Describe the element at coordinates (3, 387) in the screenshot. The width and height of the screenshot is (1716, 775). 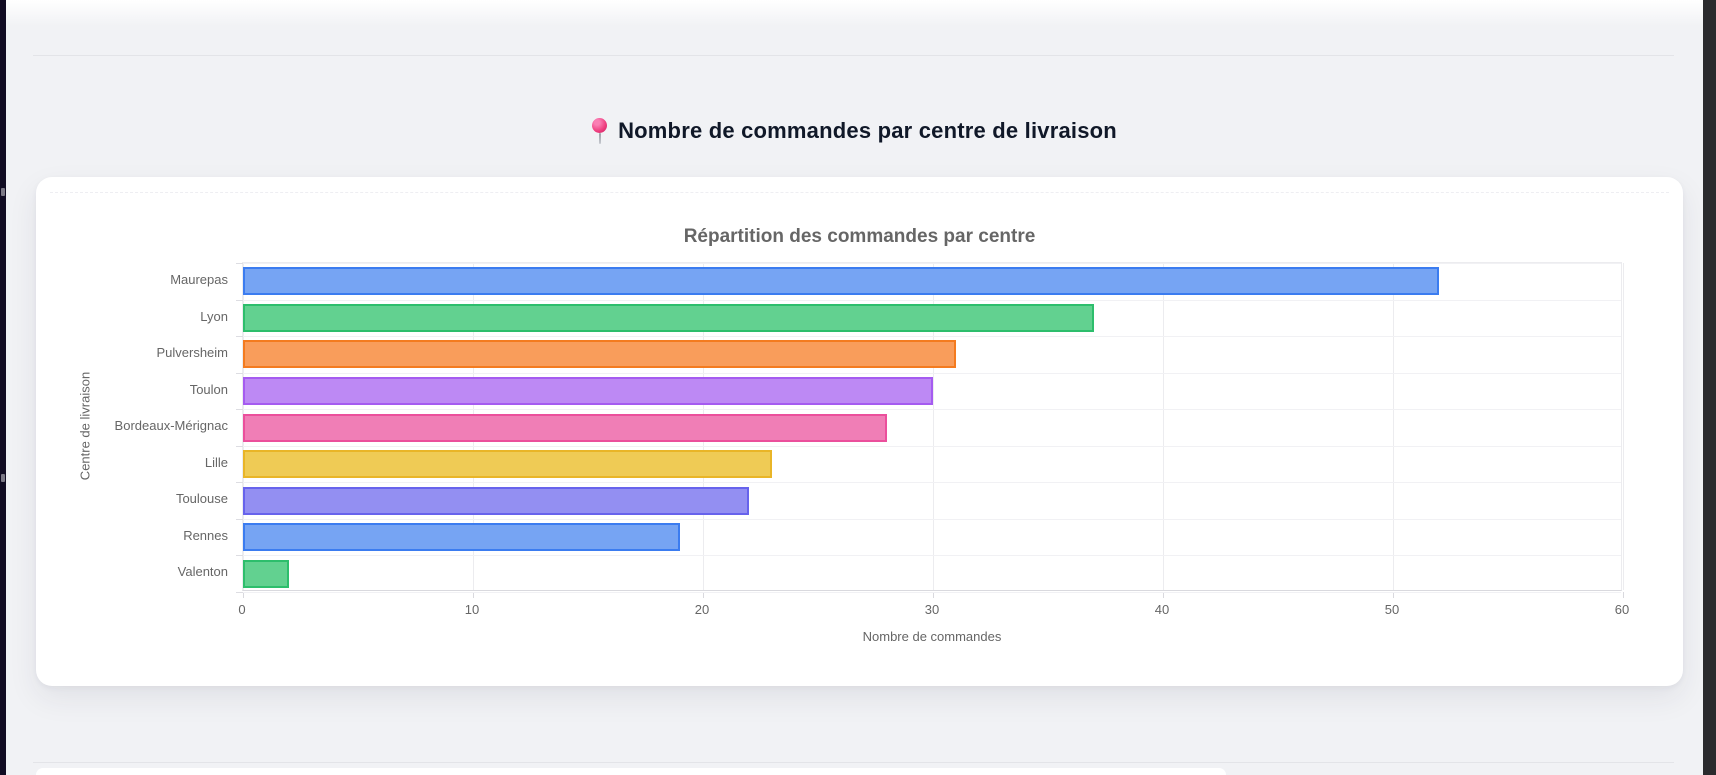
I see `left-window-edge` at that location.